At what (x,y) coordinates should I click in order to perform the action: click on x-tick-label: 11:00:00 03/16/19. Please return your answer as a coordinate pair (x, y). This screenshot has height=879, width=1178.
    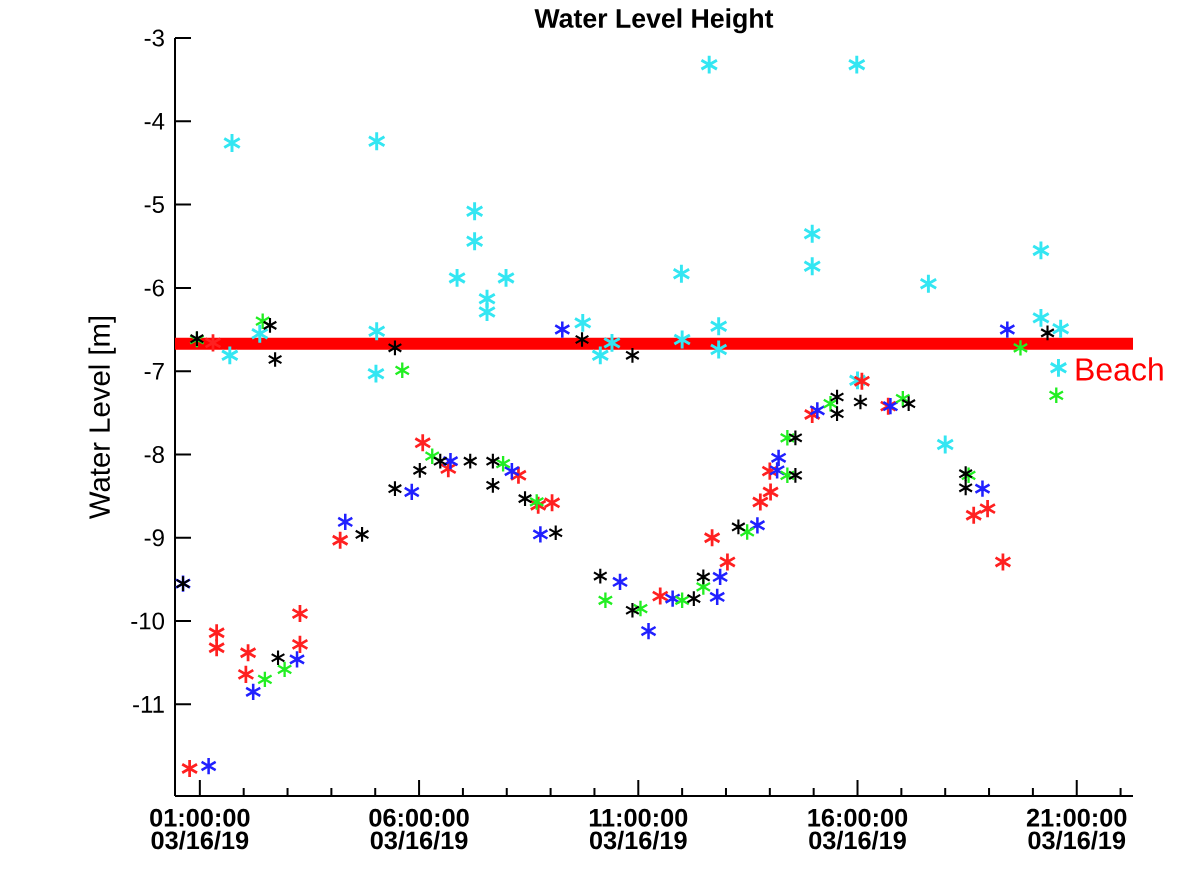
    Looking at the image, I should click on (638, 829).